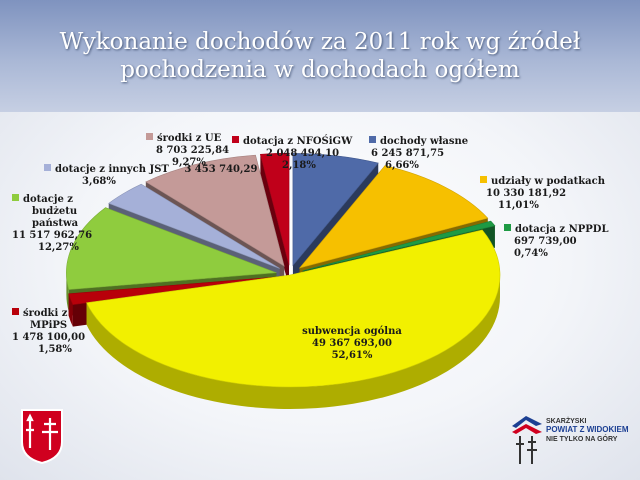  Describe the element at coordinates (320, 70) in the screenshot. I see `title-line-2: pochodzenia w dochodach ogółem` at that location.